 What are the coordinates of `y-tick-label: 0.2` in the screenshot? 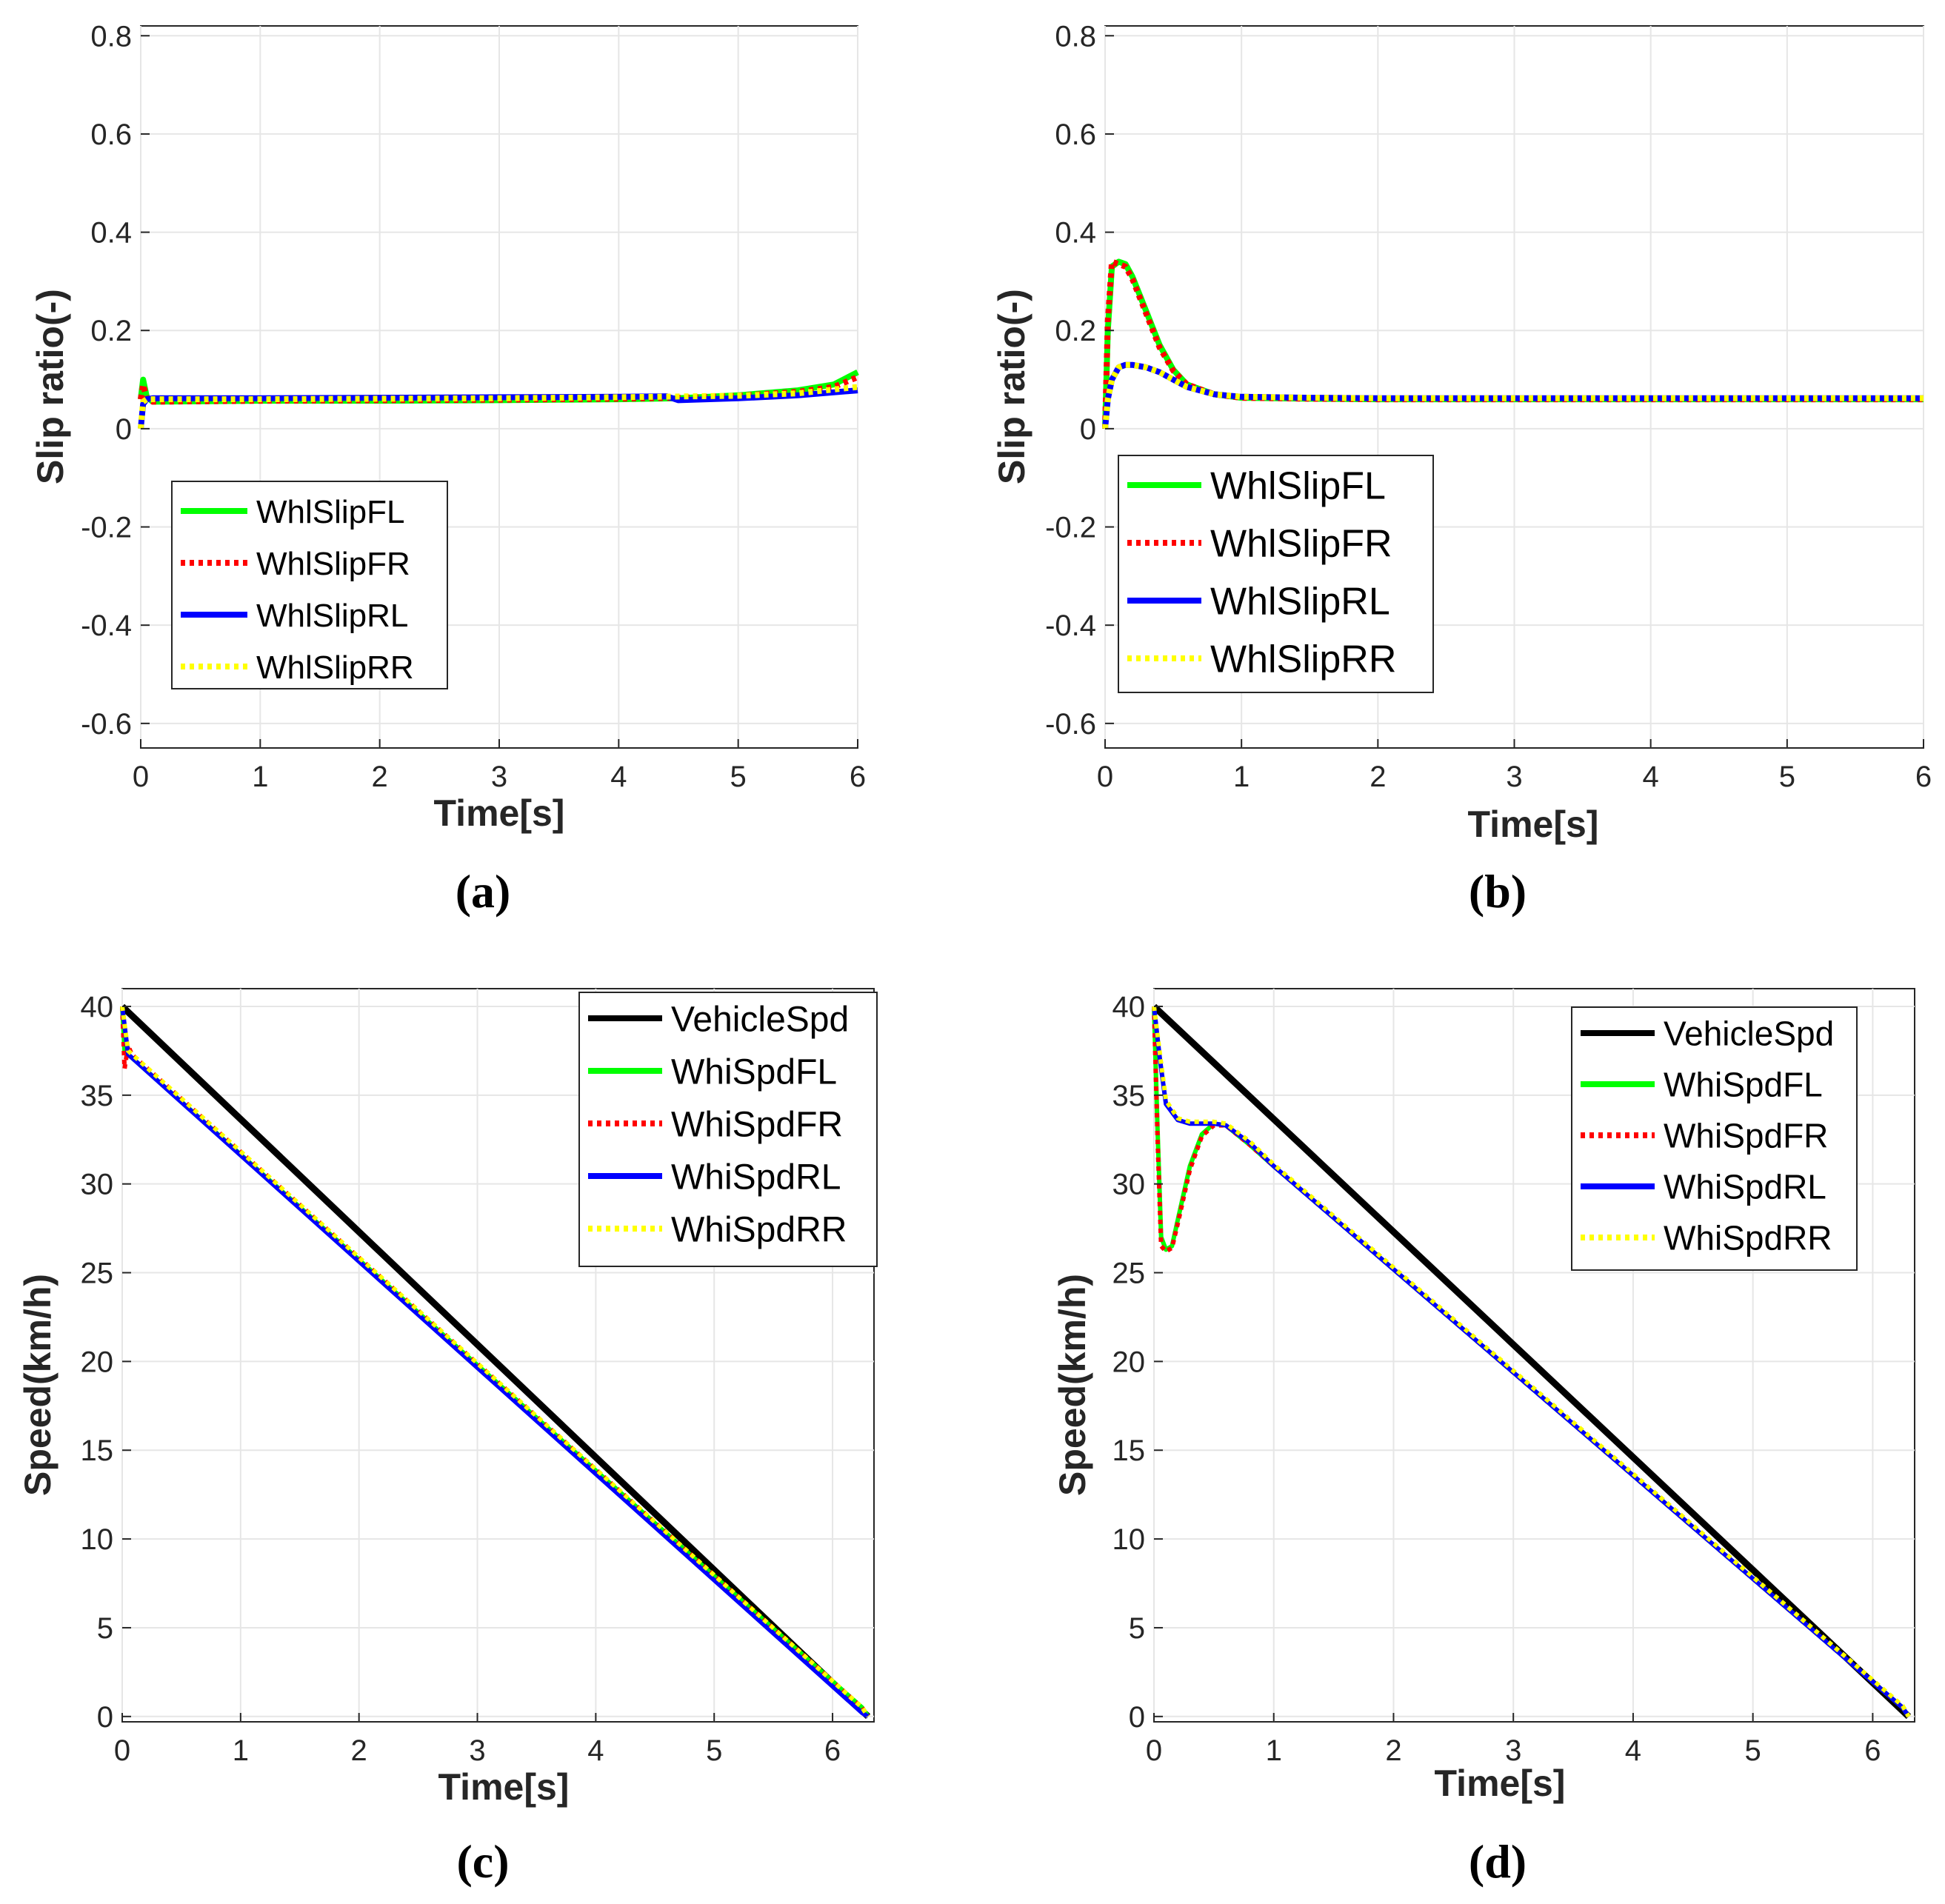 It's located at (1075, 331).